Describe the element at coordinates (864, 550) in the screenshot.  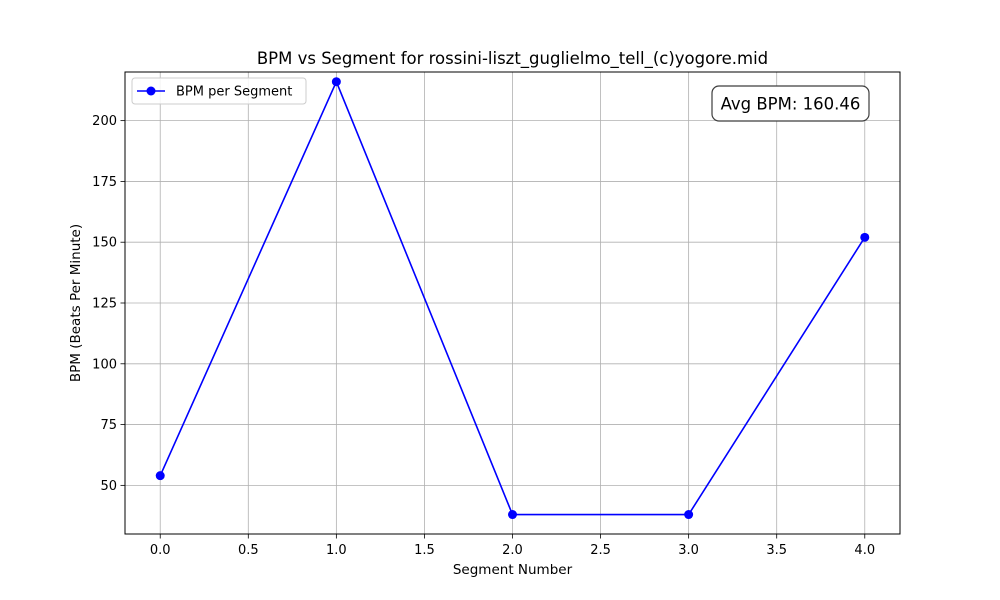
I see `x-tick-label: 4.0` at that location.